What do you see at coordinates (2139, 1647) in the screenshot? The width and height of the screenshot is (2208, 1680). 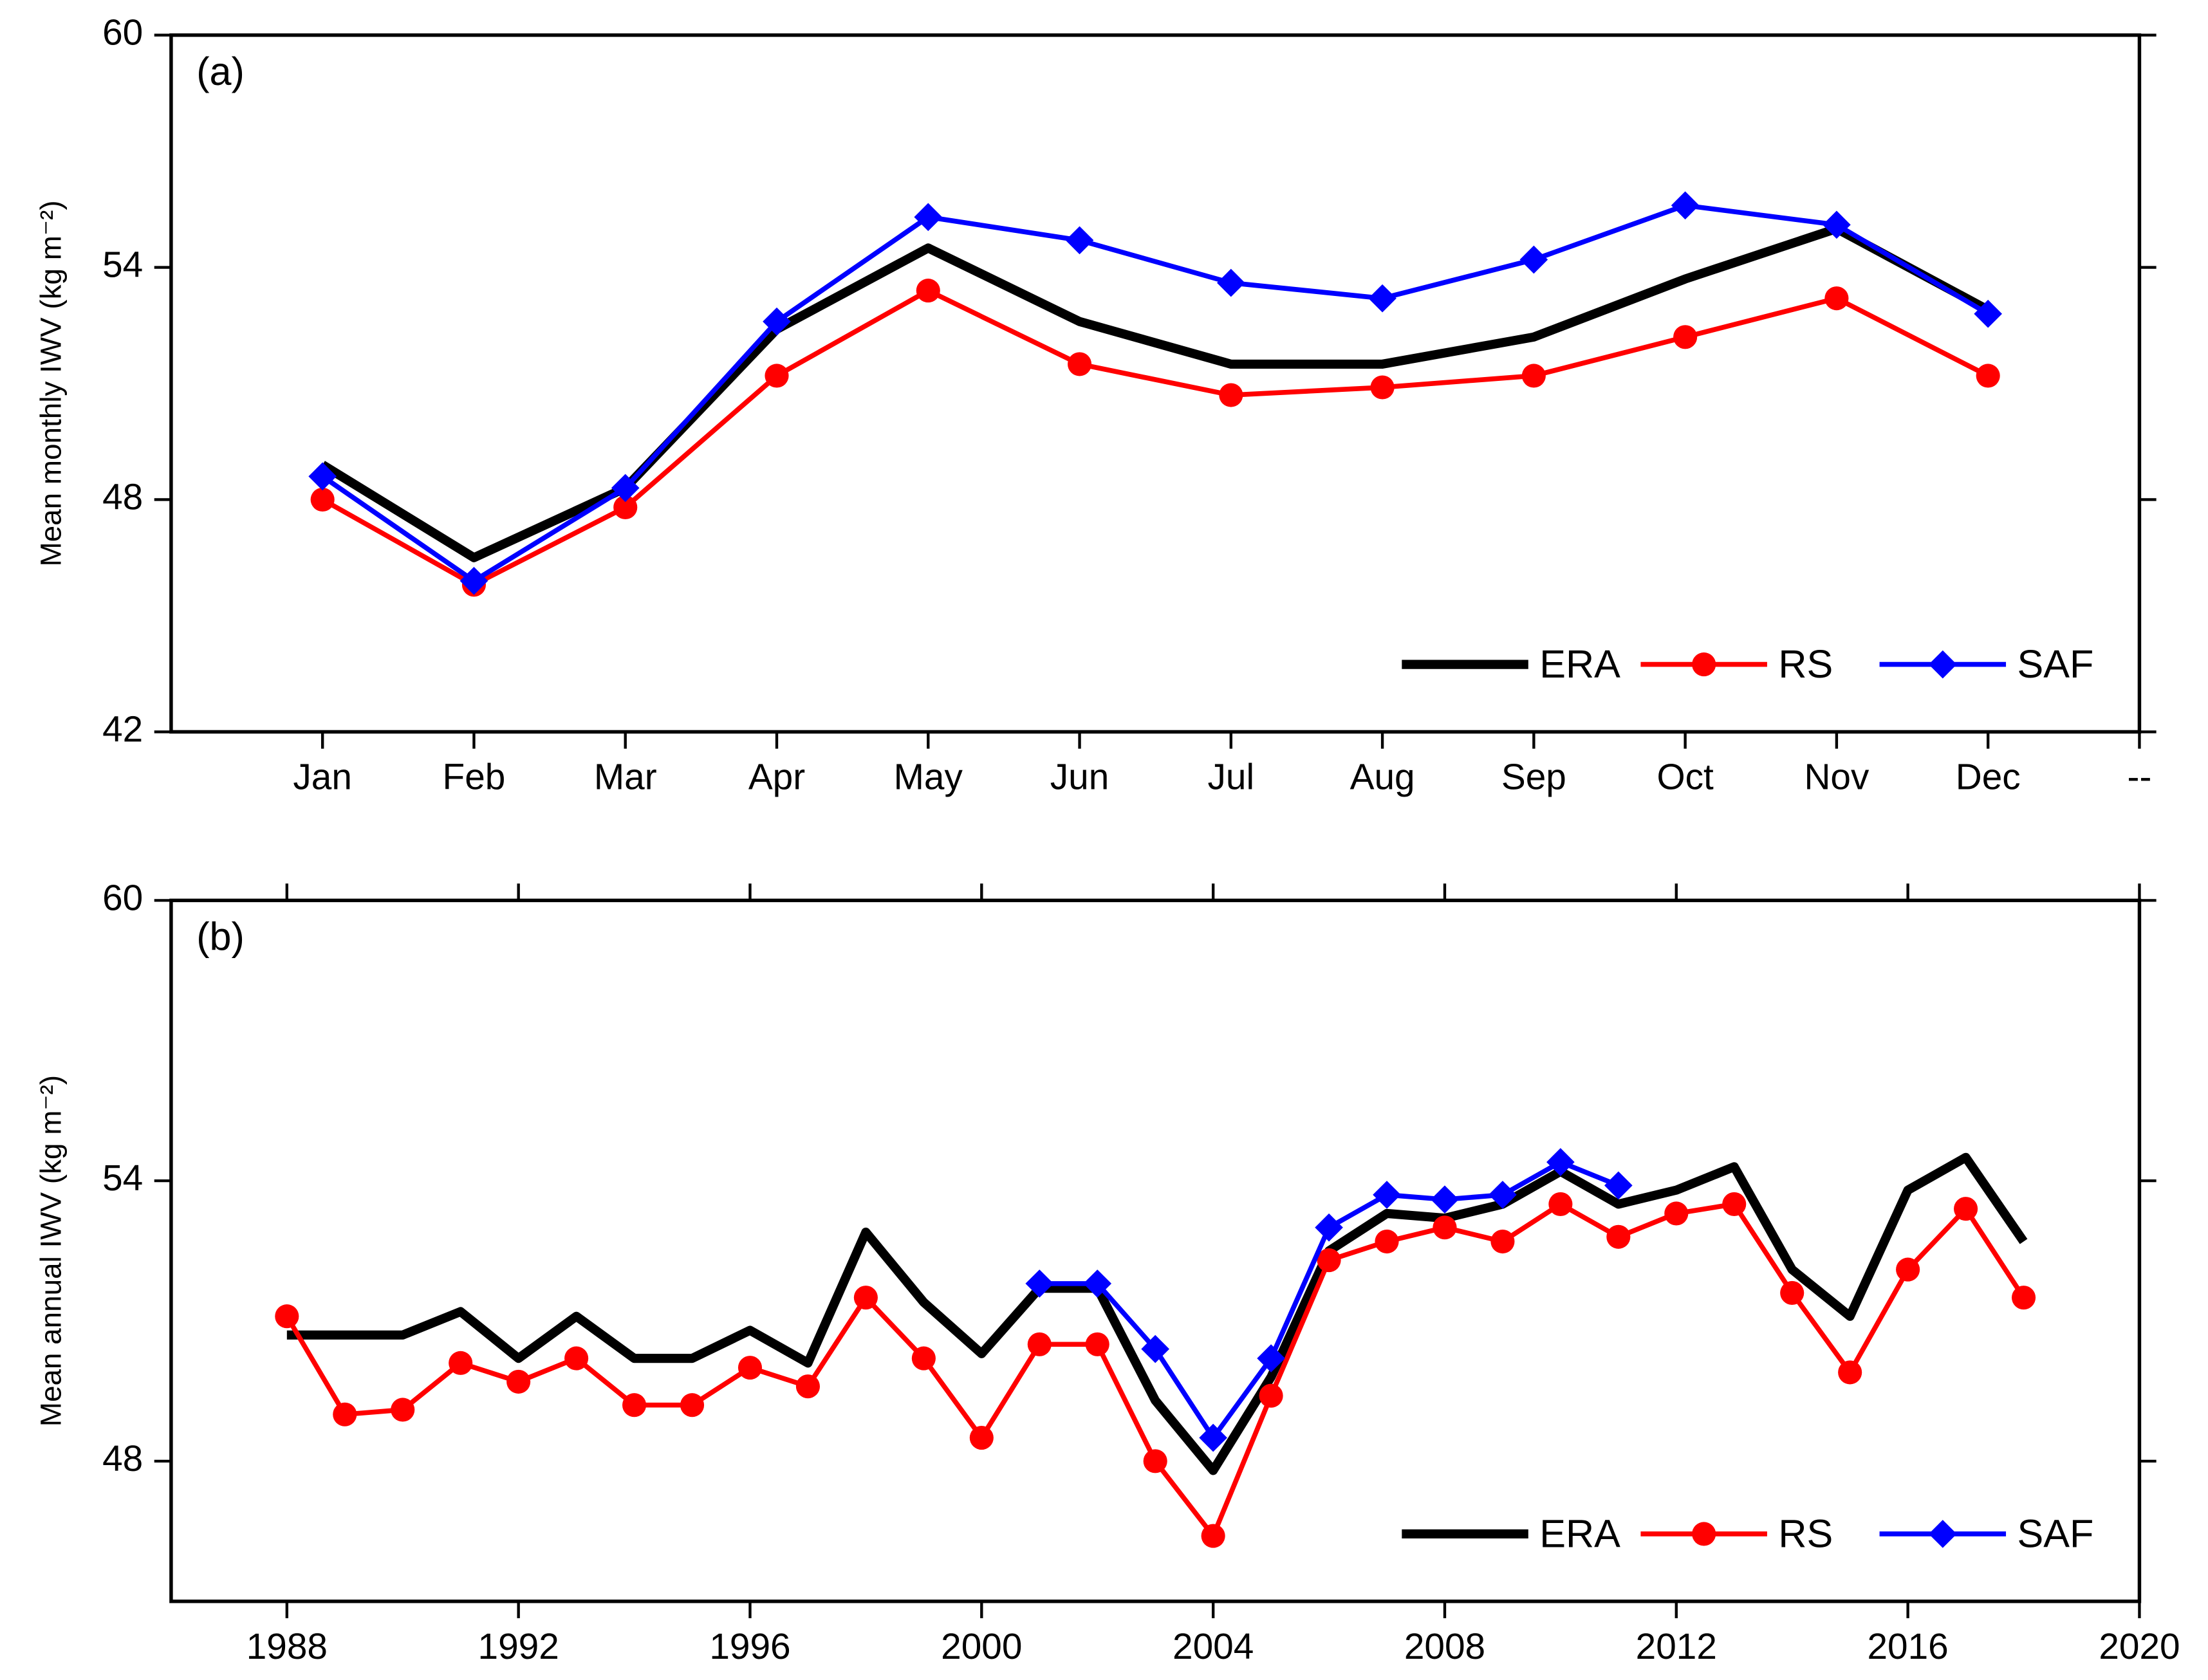 I see `x-tick-label: 2020` at bounding box center [2139, 1647].